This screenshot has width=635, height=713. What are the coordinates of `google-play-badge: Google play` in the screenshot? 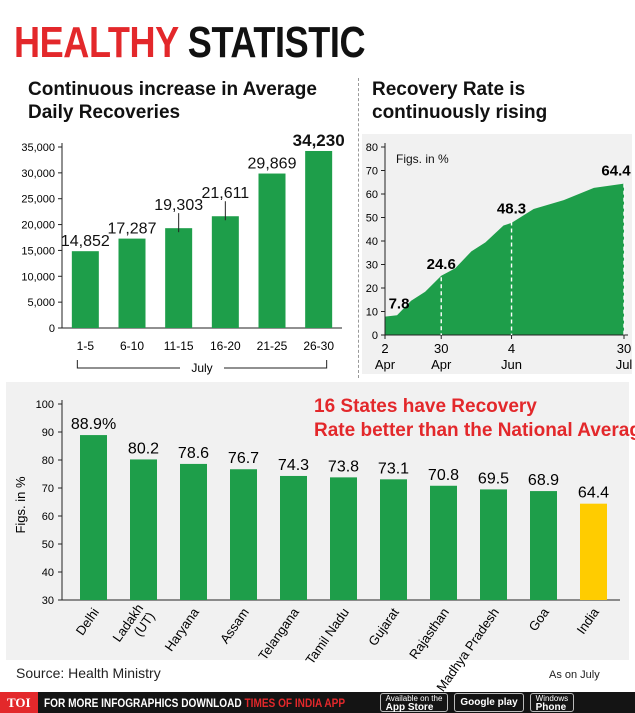 It's located at (489, 702).